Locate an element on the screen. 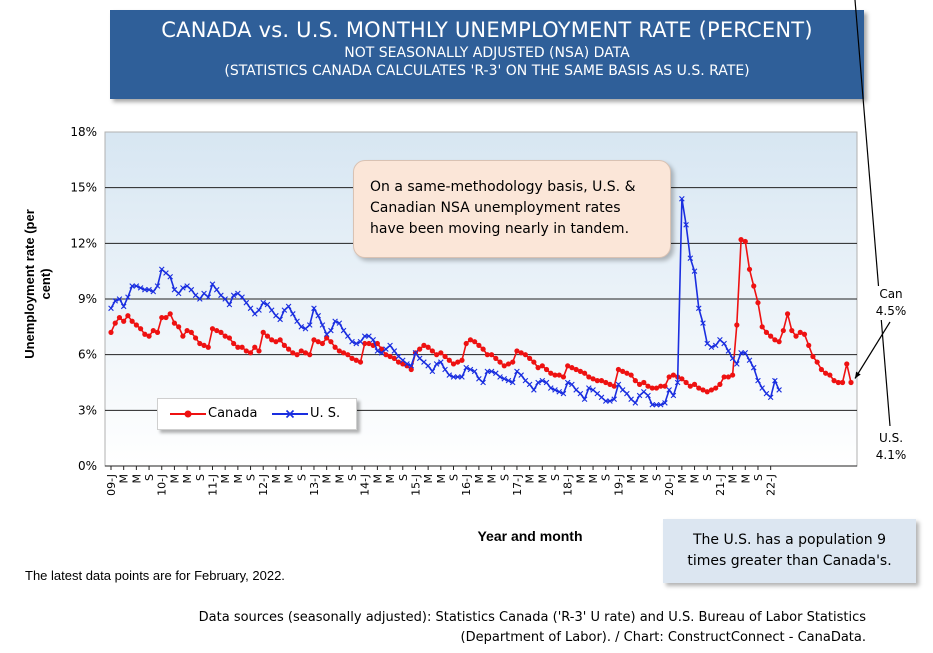 This screenshot has height=653, width=933. chart-subtitle-1: NOT SEASONALLY ADJUSTED (NSA) DATA is located at coordinates (487, 53).